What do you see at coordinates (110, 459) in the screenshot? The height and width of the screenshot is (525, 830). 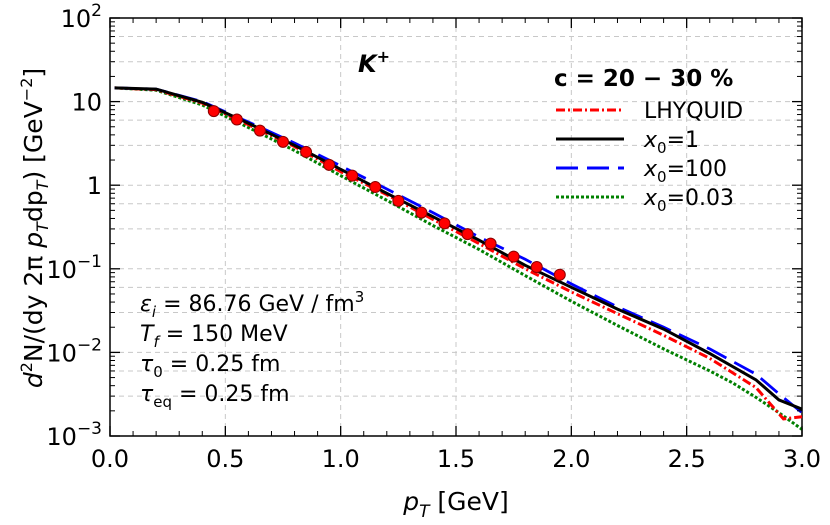 I see `x-tick-label: 0.0` at bounding box center [110, 459].